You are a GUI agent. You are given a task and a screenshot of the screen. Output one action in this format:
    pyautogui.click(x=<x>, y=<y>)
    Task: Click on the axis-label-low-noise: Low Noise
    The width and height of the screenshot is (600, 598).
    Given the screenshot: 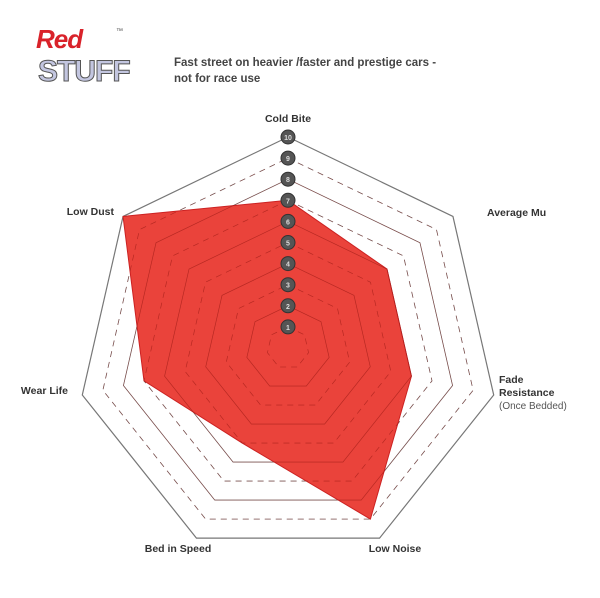 What is the action you would take?
    pyautogui.click(x=395, y=549)
    